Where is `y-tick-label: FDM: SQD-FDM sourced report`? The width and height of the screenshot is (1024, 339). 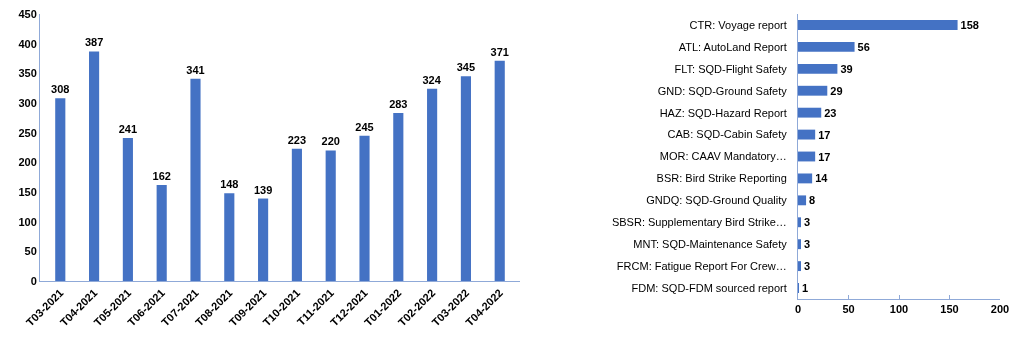 y-tick-label: FDM: SQD-FDM sourced report is located at coordinates (709, 287).